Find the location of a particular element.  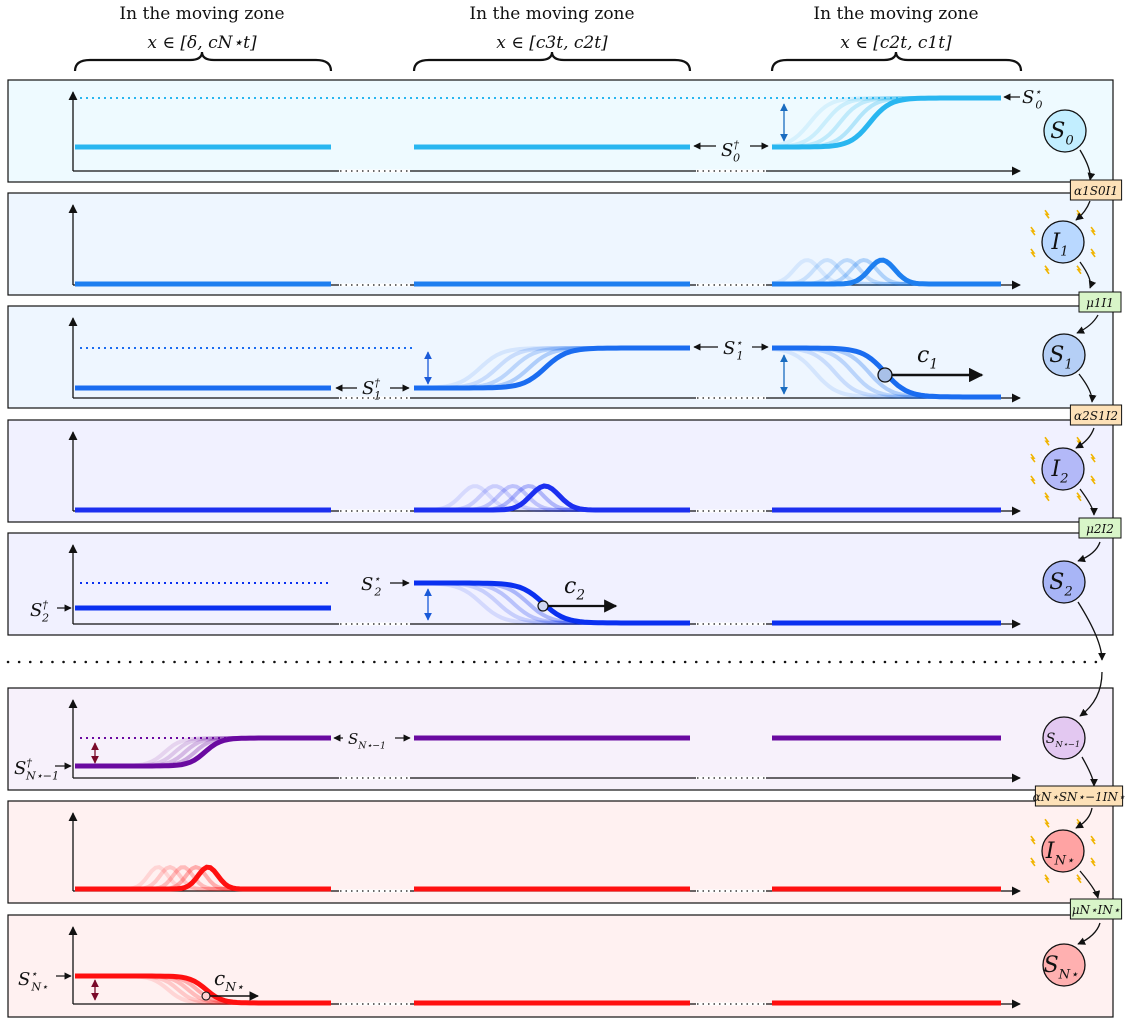

node-S2: S2 is located at coordinates (1064, 582).